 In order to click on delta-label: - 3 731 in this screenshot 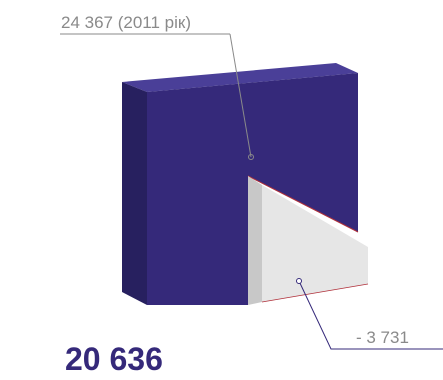, I will do `click(382, 337)`.